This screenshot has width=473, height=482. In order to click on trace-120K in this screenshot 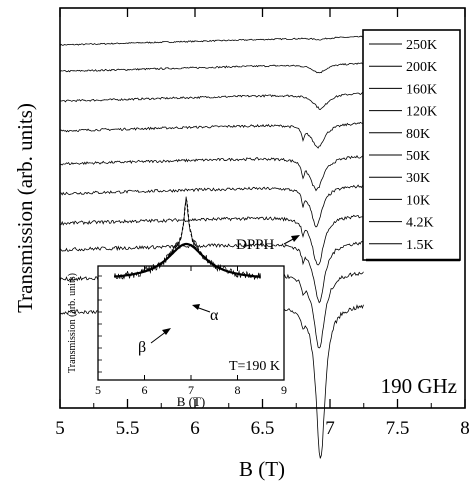, I will do `click(211, 135)`.